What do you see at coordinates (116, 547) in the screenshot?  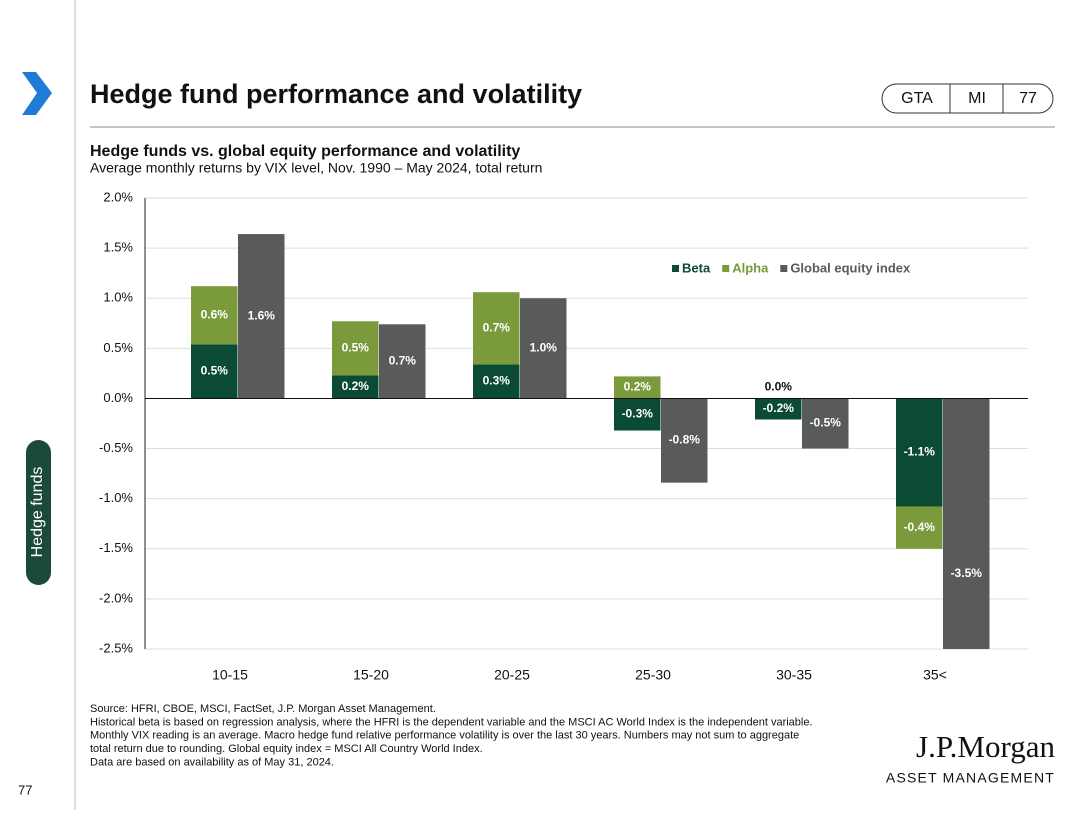 I see `y-tick-label: -1.5%` at bounding box center [116, 547].